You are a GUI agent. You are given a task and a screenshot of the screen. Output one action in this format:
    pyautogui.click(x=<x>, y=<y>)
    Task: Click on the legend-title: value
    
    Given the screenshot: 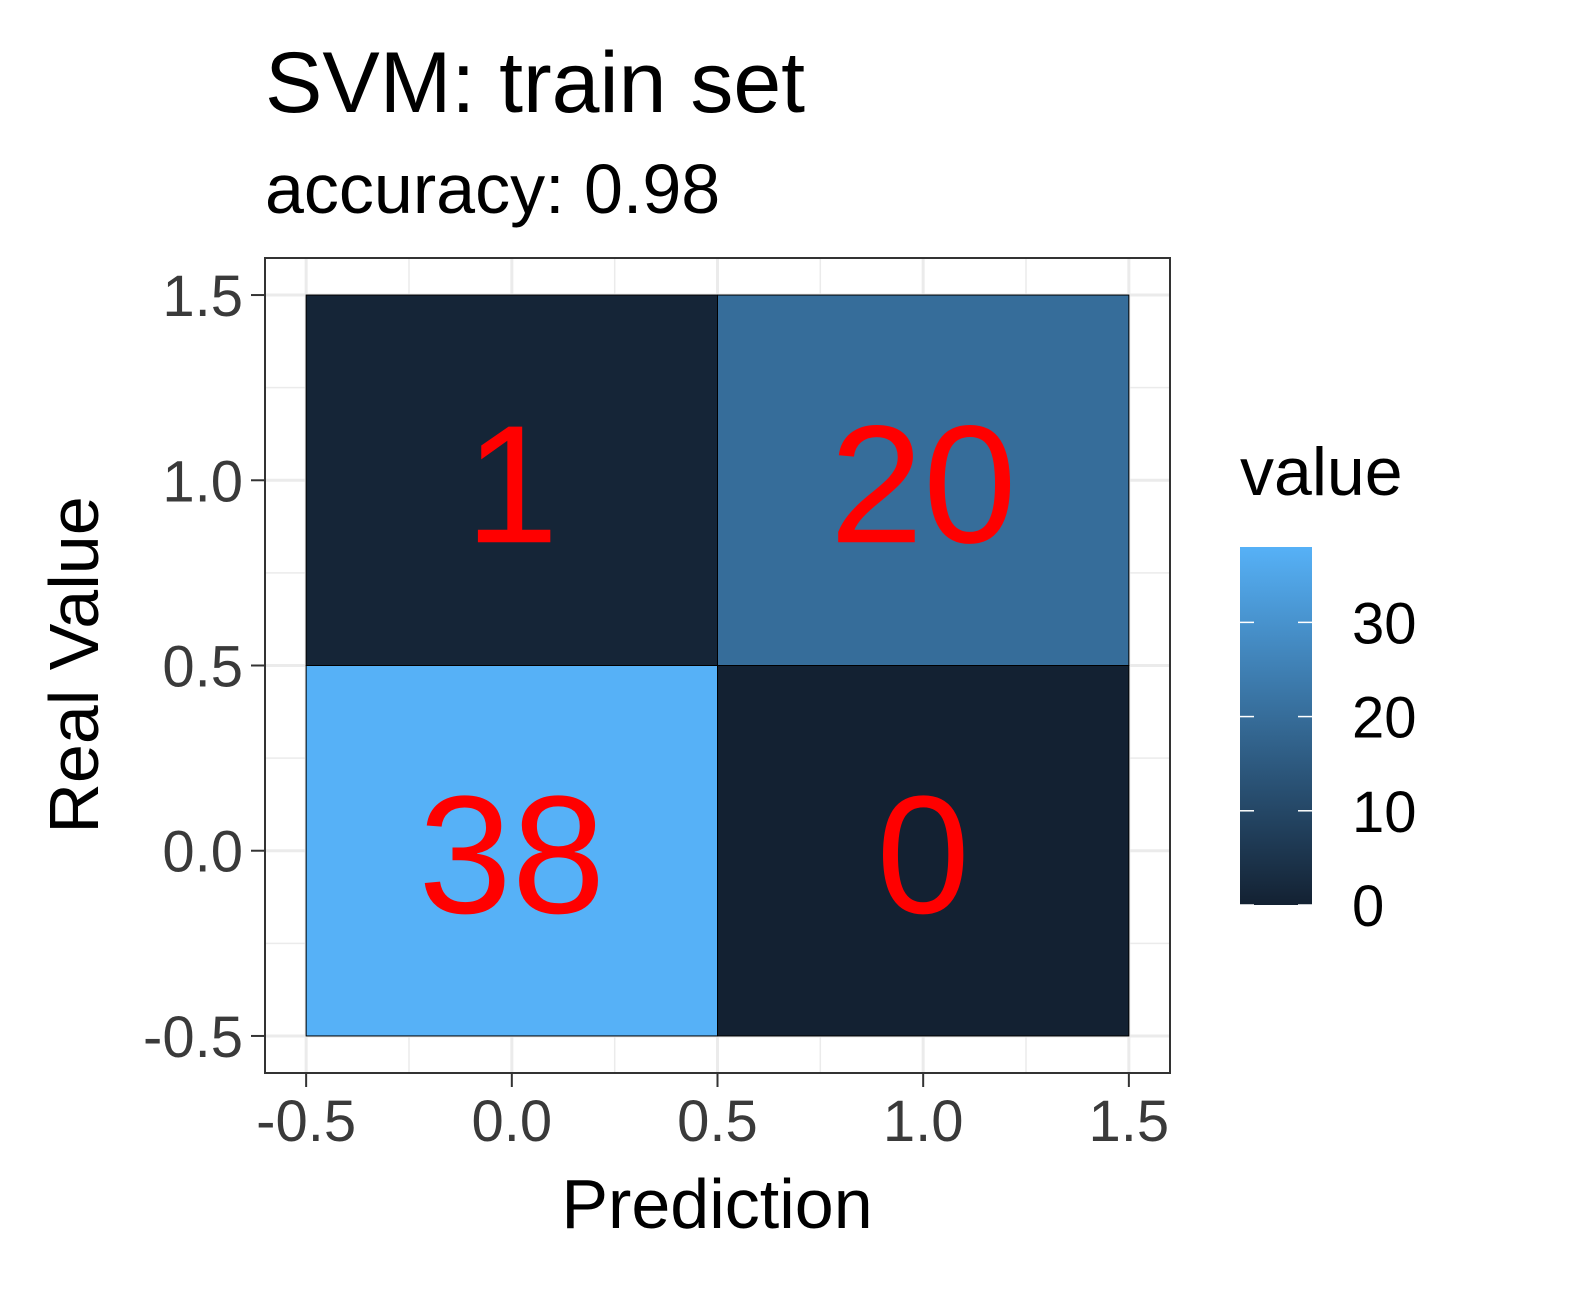 What is the action you would take?
    pyautogui.click(x=1321, y=472)
    